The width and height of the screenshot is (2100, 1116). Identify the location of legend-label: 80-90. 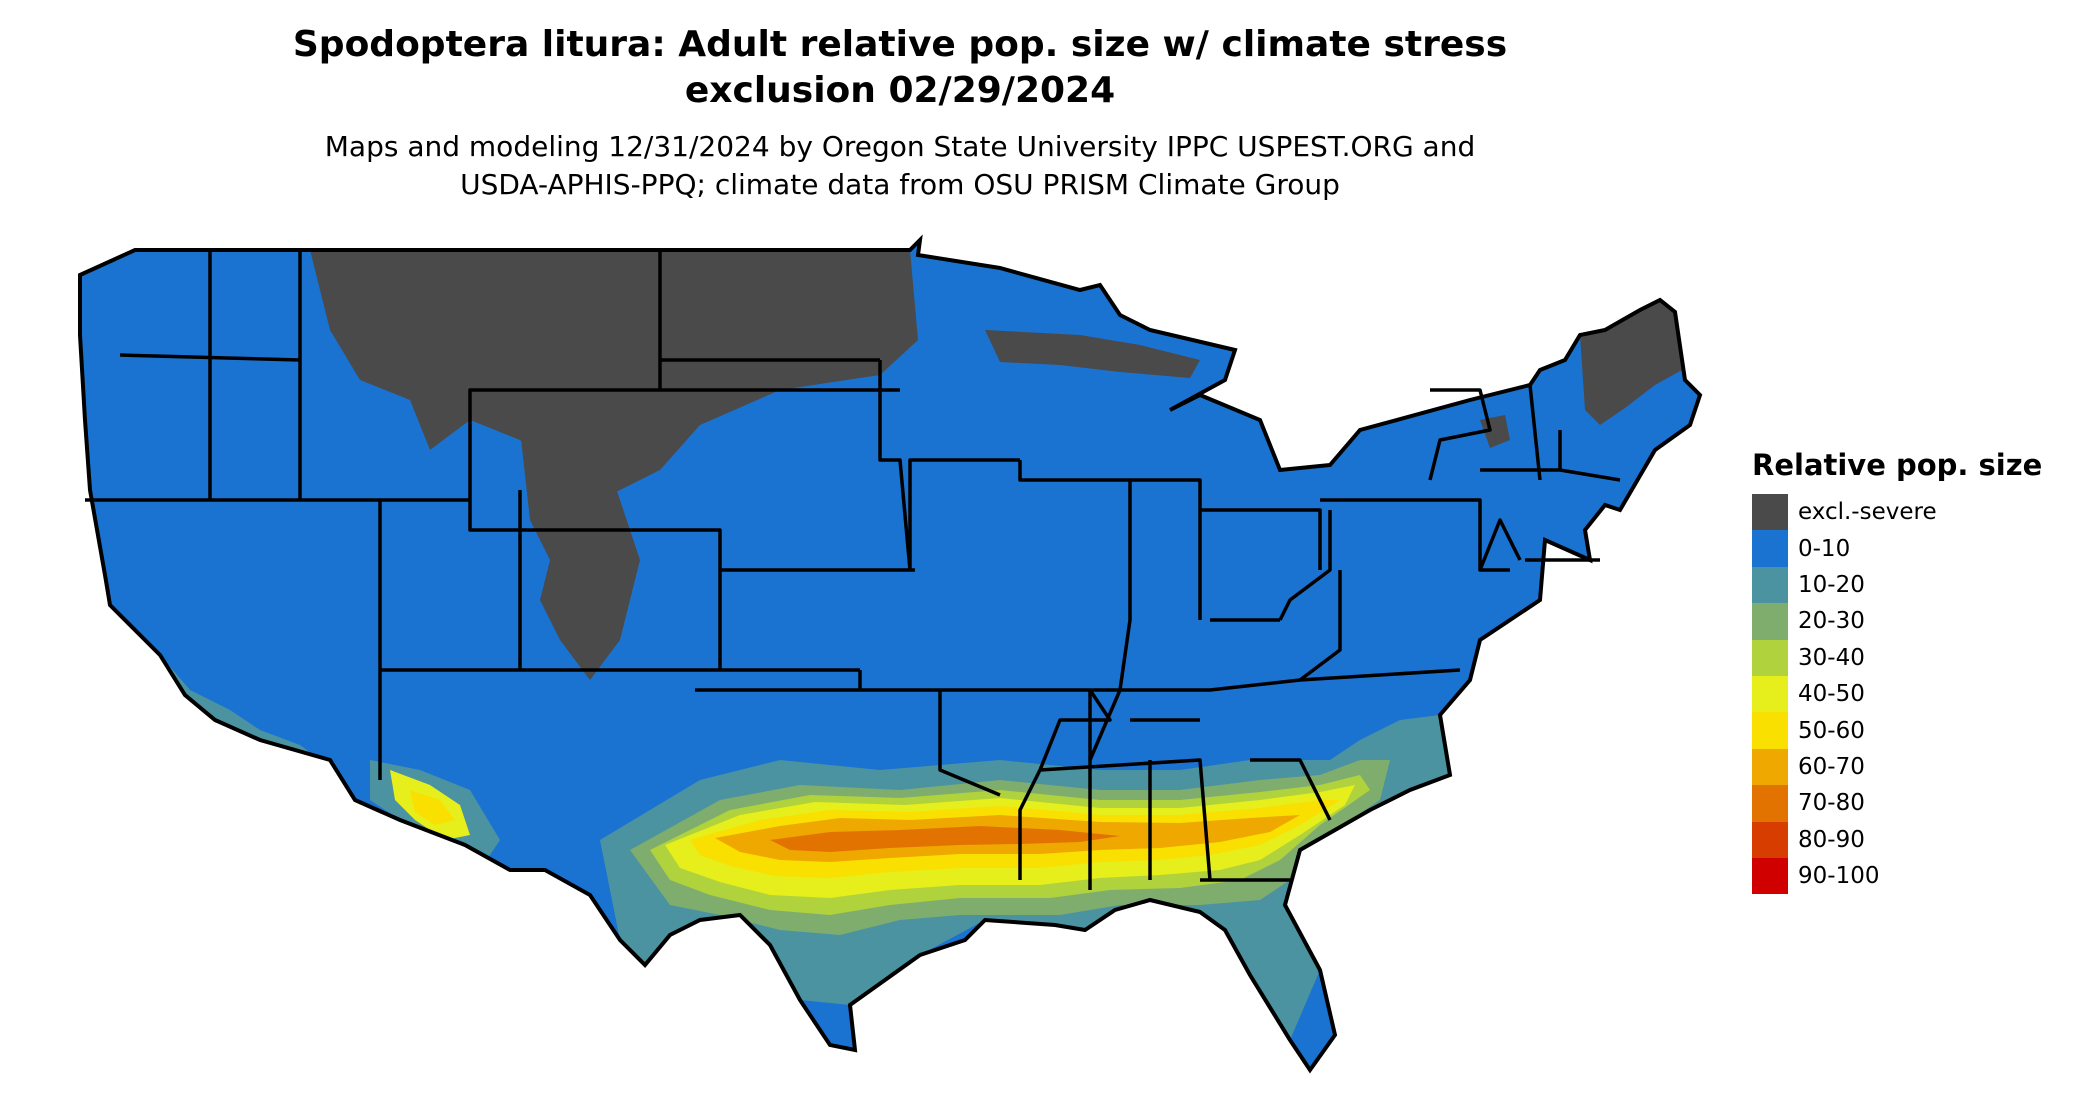
(1831, 839).